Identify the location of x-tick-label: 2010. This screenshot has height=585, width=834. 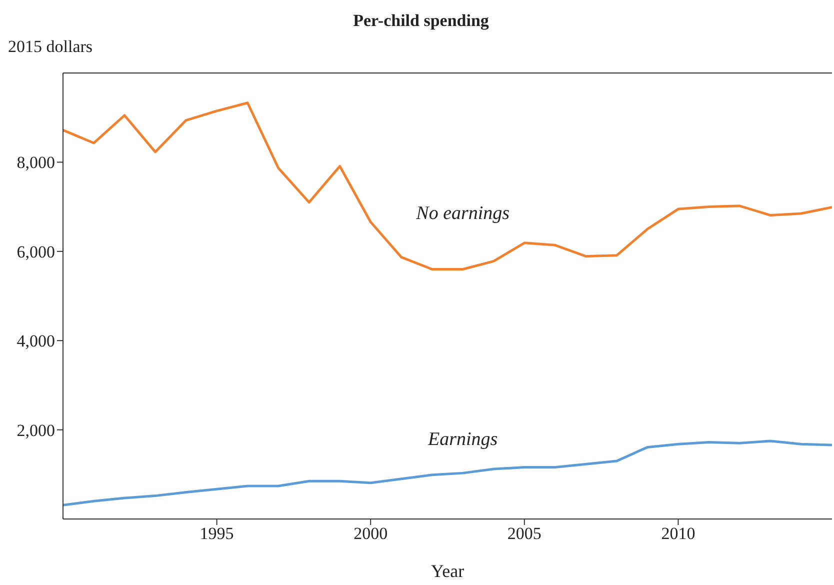
(678, 534).